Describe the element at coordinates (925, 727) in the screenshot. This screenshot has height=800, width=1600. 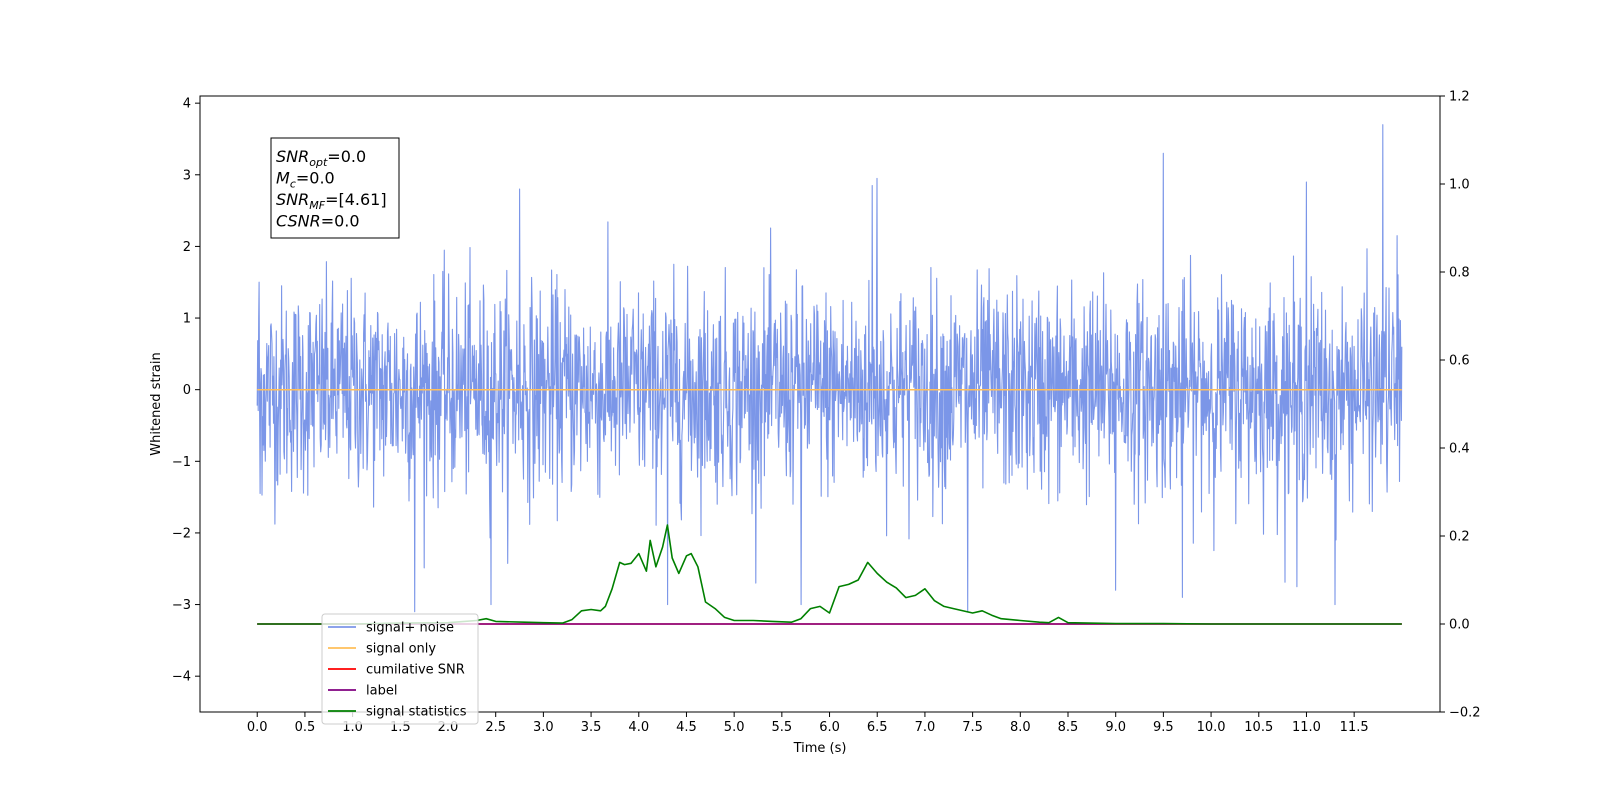
I see `x-tick-label: 7.0` at that location.